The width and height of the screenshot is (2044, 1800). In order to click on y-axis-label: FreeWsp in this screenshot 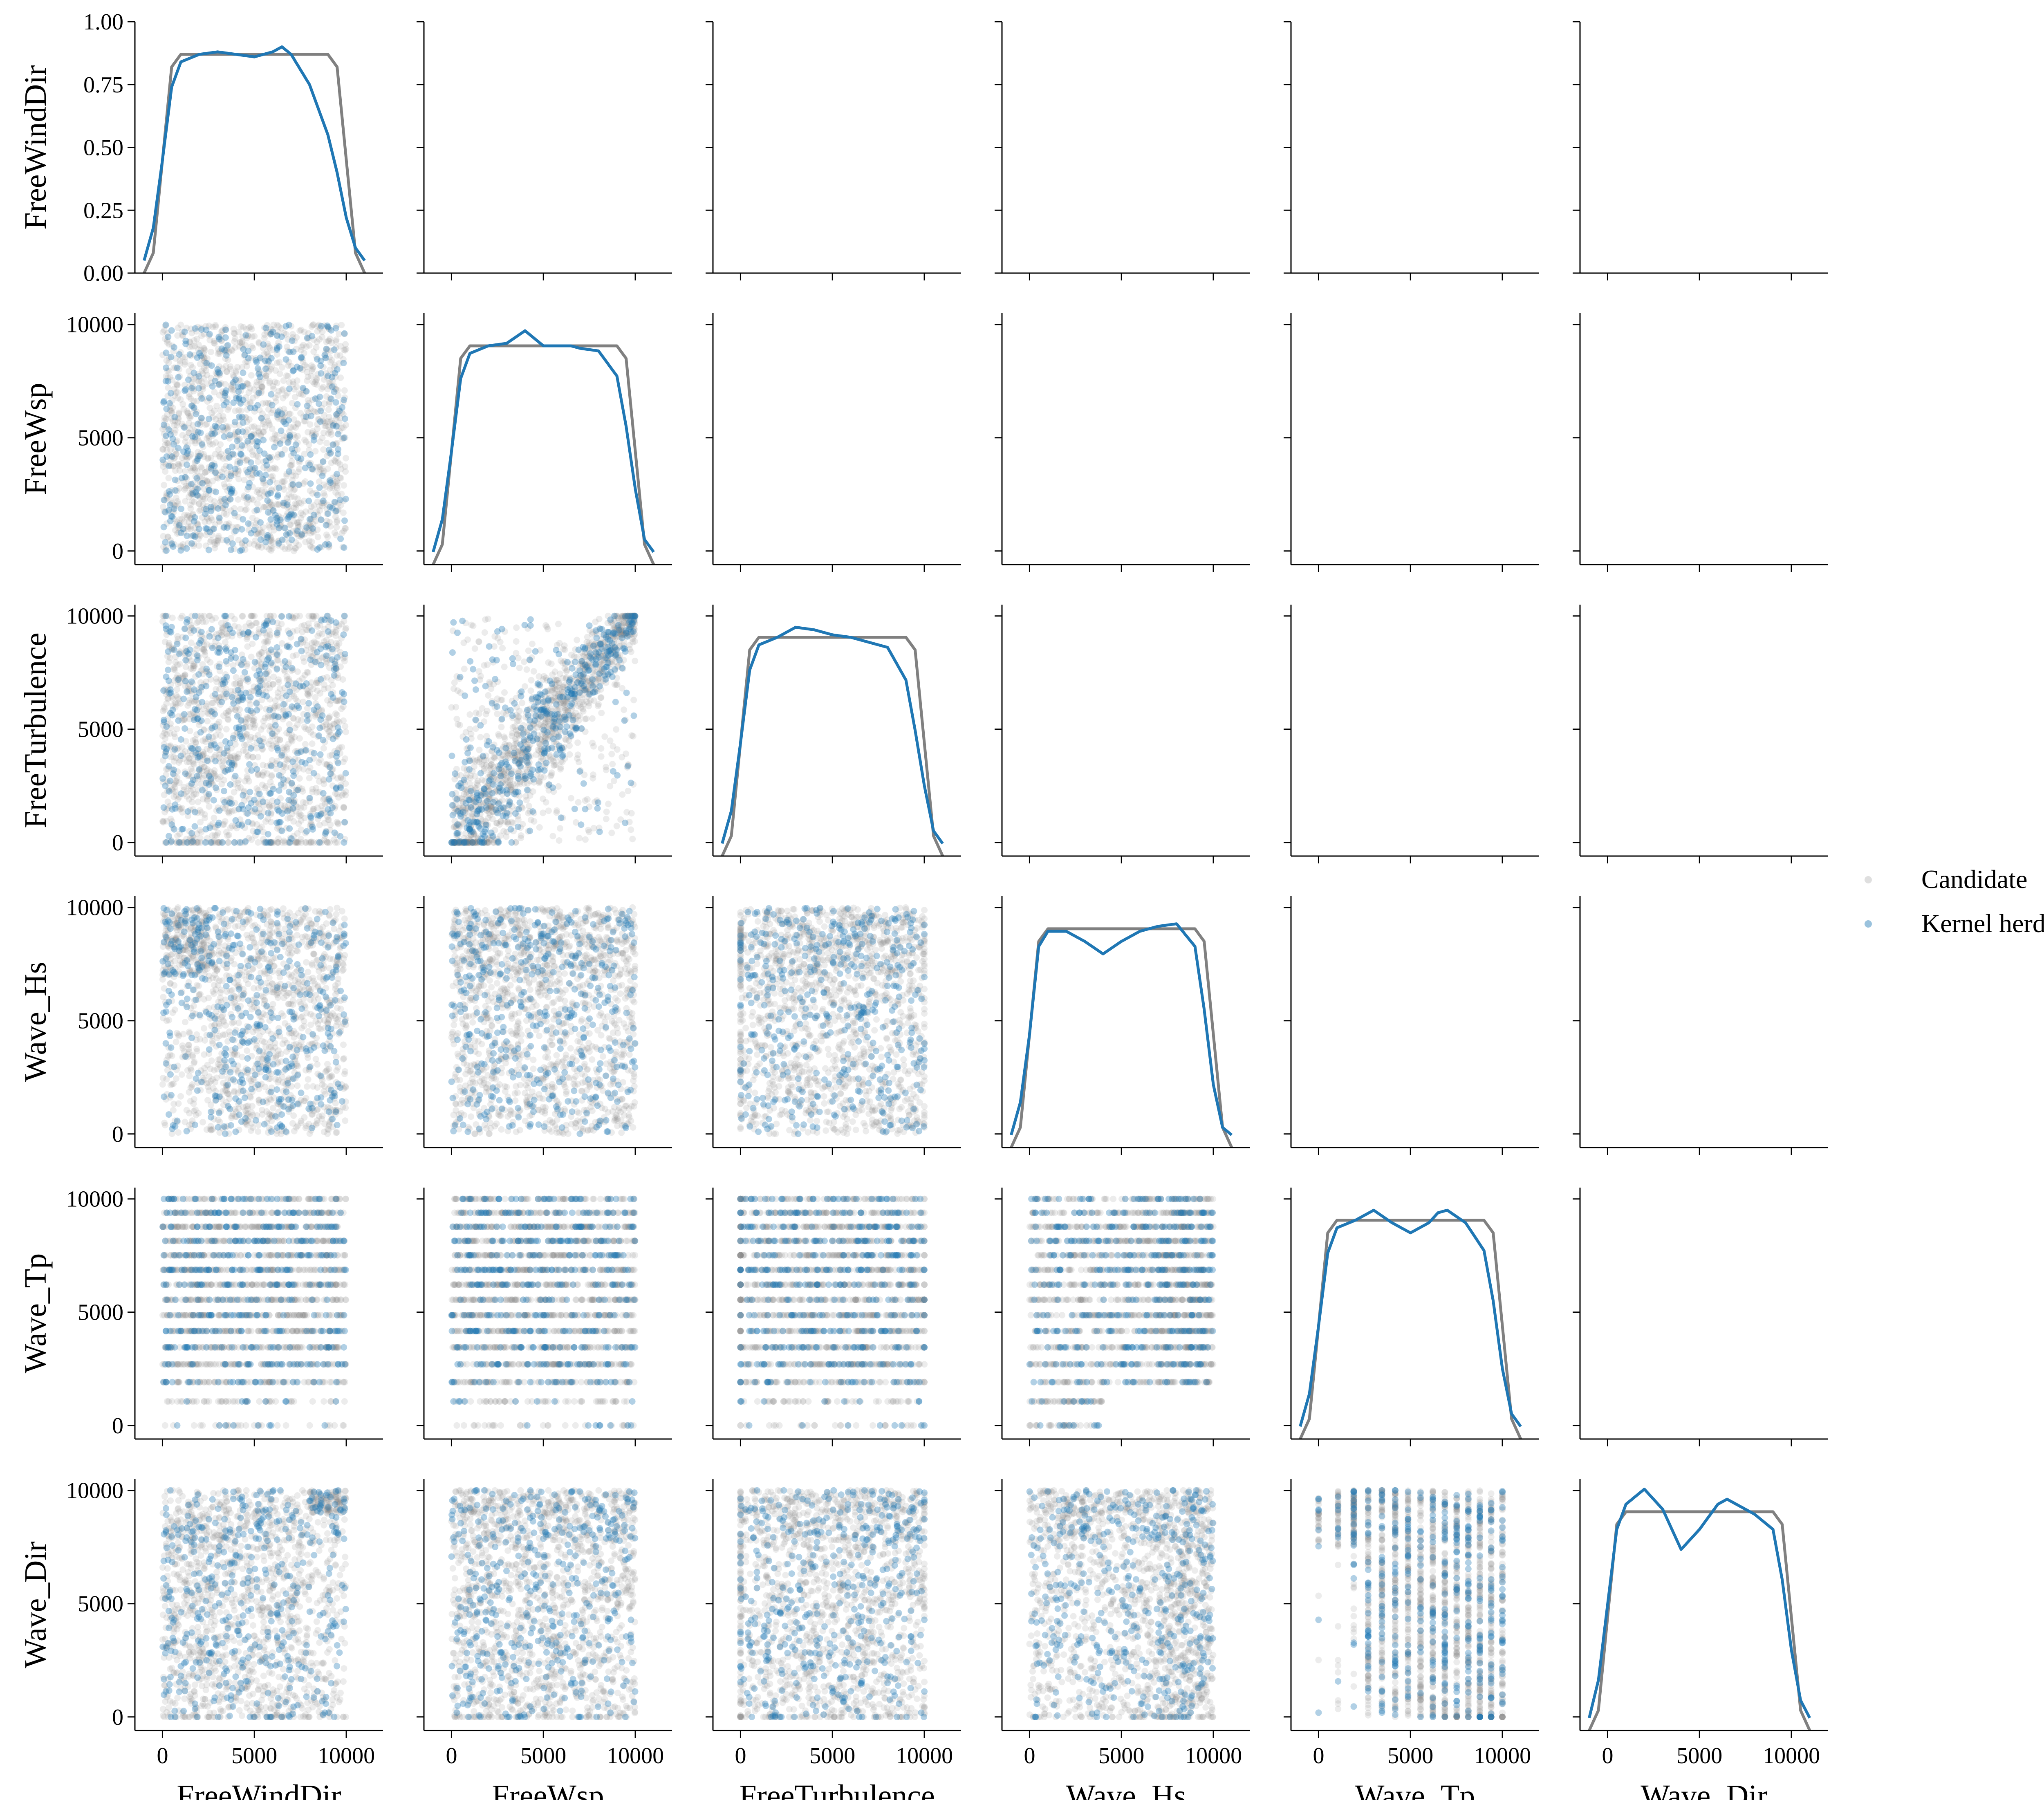, I will do `click(35, 439)`.